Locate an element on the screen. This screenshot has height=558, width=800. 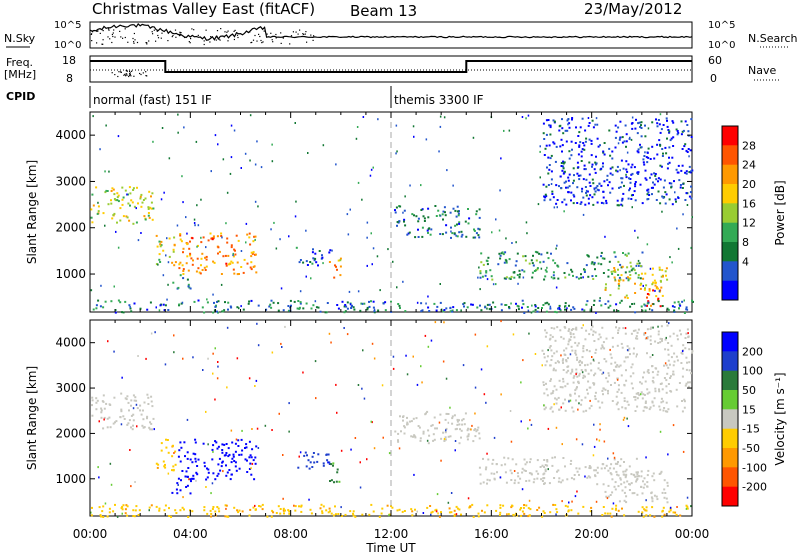
y-tick-label: 3000 is located at coordinates (70, 388).